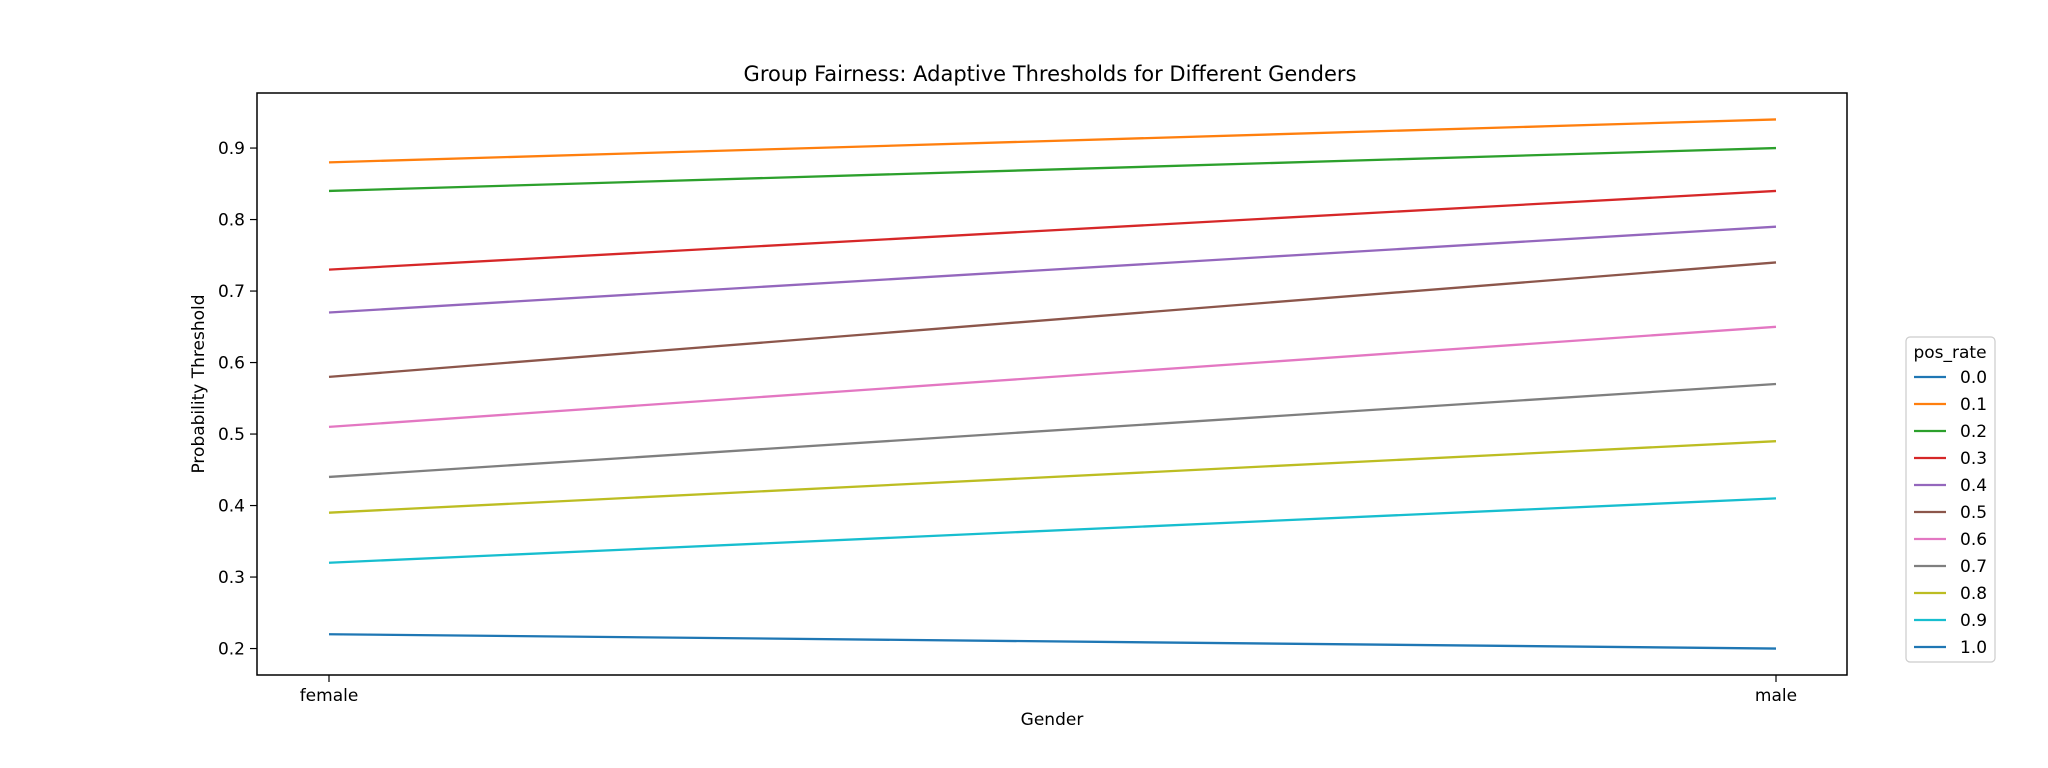  What do you see at coordinates (1950, 513) in the screenshot?
I see `legend-items: 0.0 0.1 0.2 0.3 0.4 0.5 0.6 0.7 0.8 0.9 1.0` at bounding box center [1950, 513].